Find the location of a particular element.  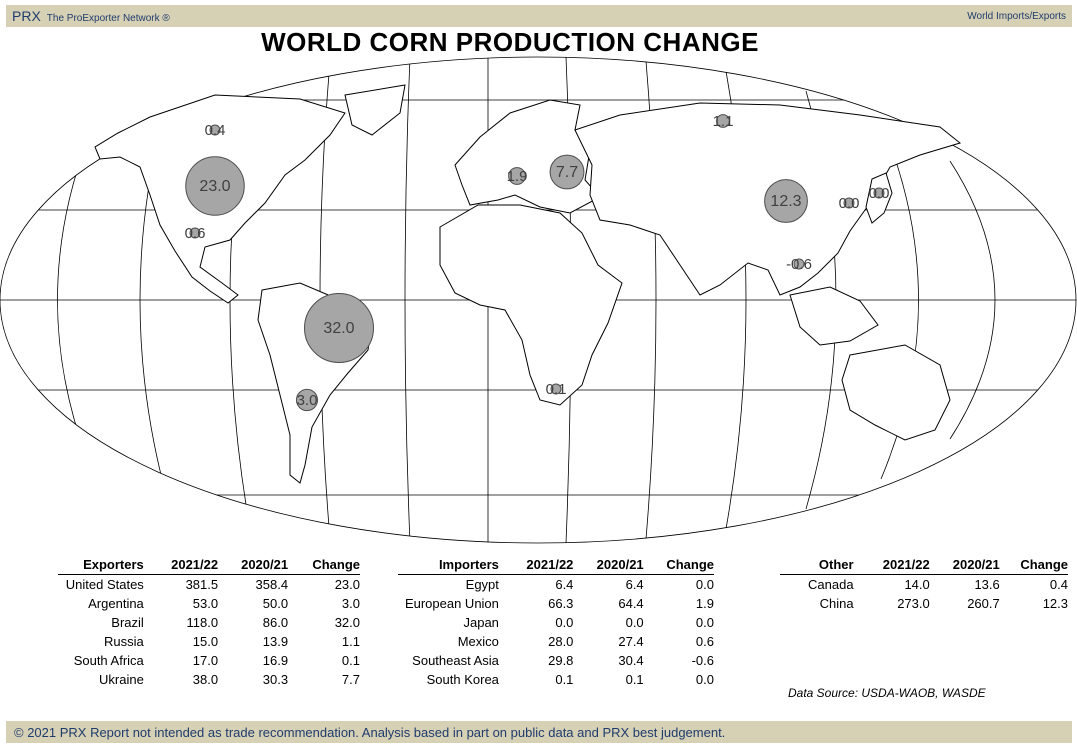

table-cell: 1.9 is located at coordinates (704, 603).